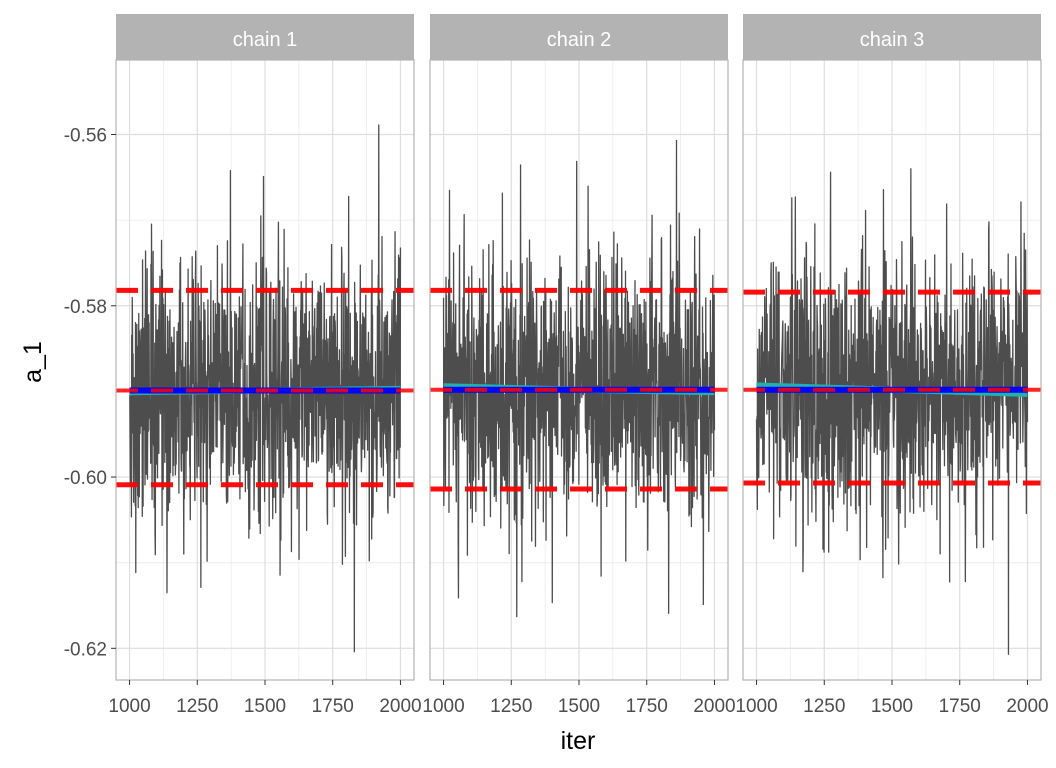  Describe the element at coordinates (33, 362) in the screenshot. I see `y-axis-title: a_1` at that location.